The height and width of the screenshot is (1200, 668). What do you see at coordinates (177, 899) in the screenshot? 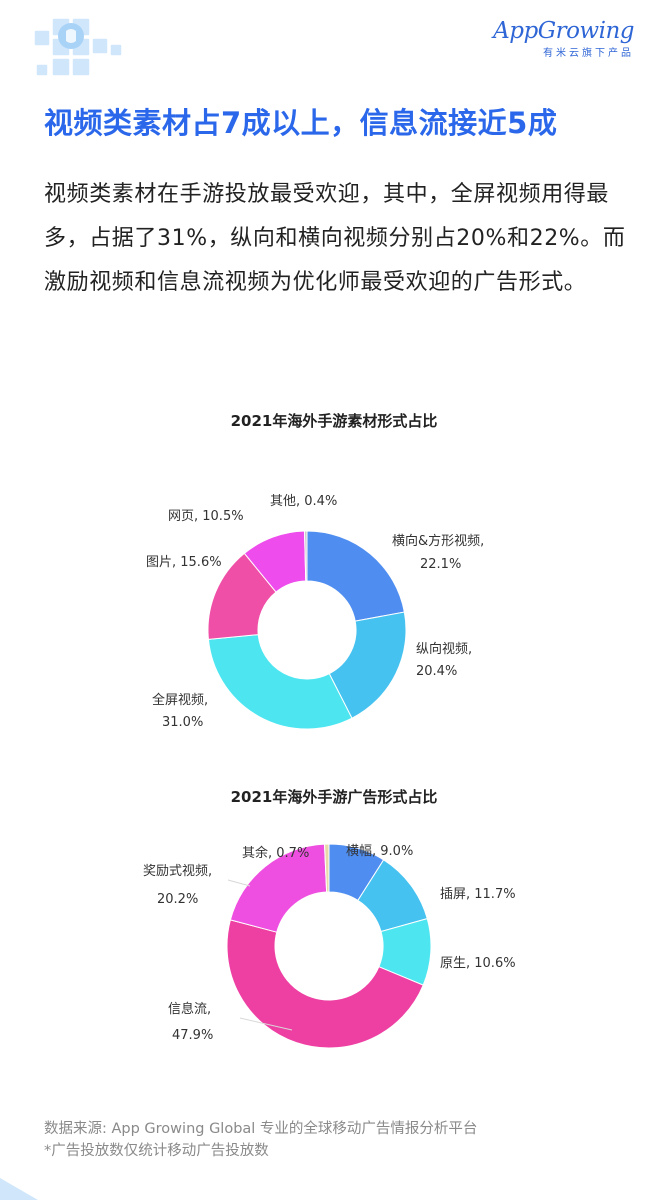
I see `chart-2-label-6: 20.2%` at bounding box center [177, 899].